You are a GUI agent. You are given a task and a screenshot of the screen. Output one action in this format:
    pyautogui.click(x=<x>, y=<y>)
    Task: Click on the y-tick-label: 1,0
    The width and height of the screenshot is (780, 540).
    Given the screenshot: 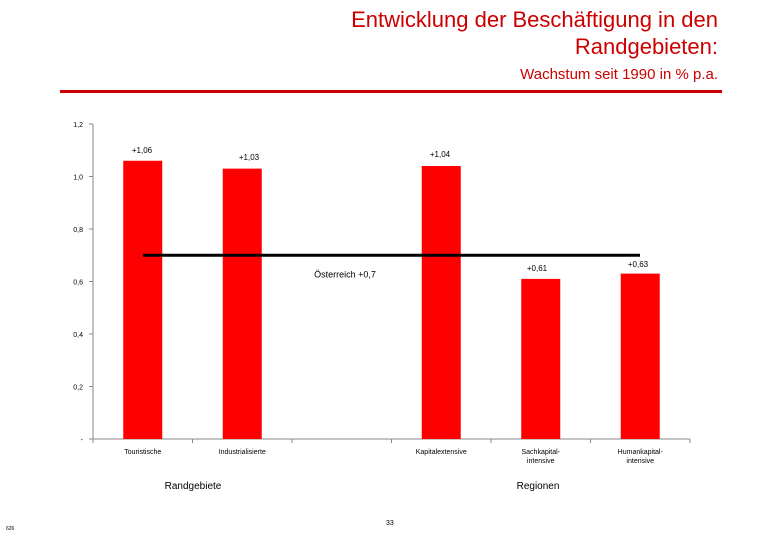 What is the action you would take?
    pyautogui.click(x=78, y=178)
    